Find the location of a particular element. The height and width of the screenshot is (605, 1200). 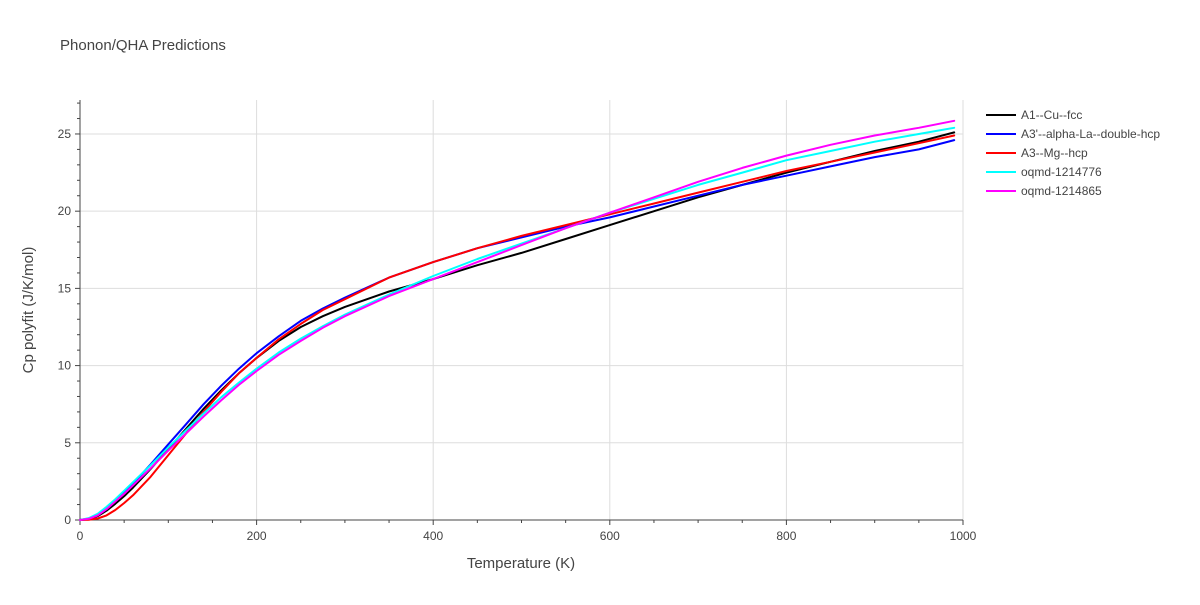

legend-label: A3--Mg--hcp is located at coordinates (1054, 153).